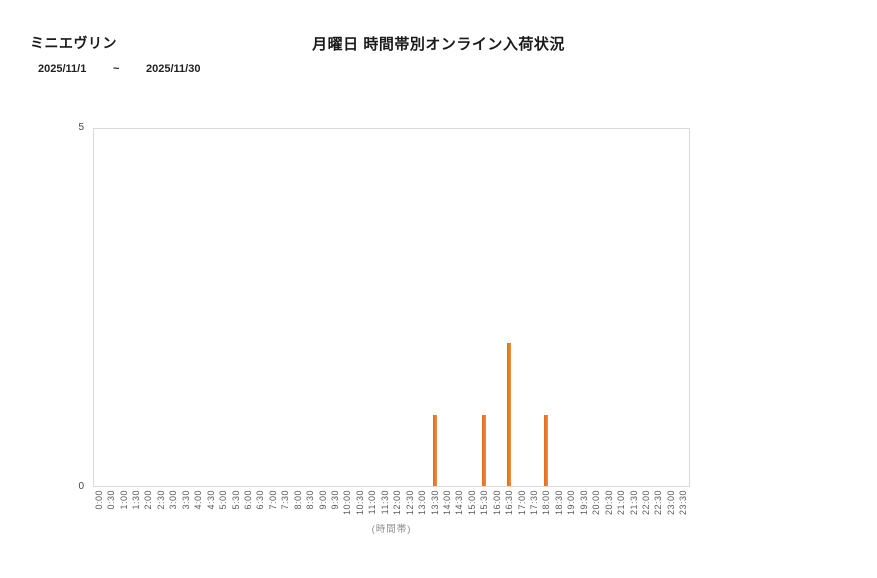 This screenshot has height=578, width=877. What do you see at coordinates (235, 500) in the screenshot?
I see `x-tick-label: 5:30` at bounding box center [235, 500].